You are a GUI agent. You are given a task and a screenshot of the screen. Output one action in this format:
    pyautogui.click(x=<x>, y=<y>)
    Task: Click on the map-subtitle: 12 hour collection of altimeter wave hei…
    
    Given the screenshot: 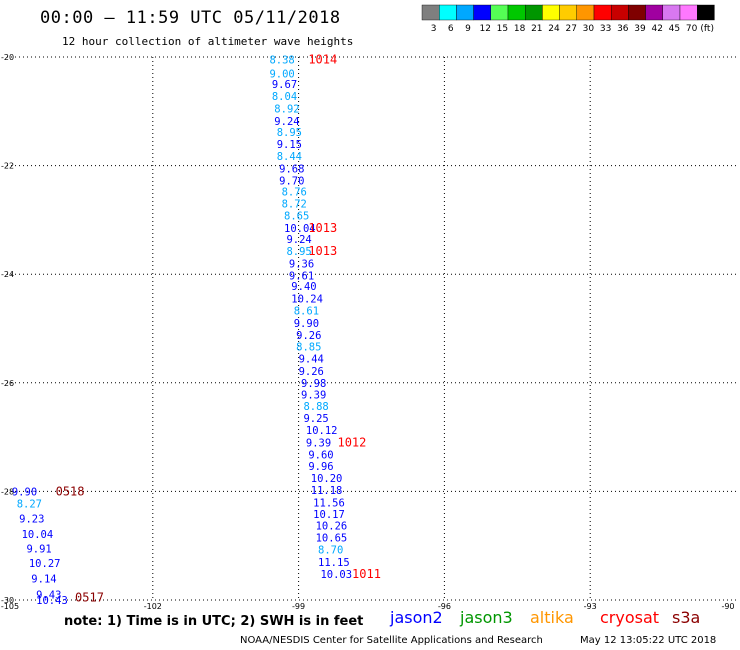 What is the action you would take?
    pyautogui.click(x=208, y=41)
    